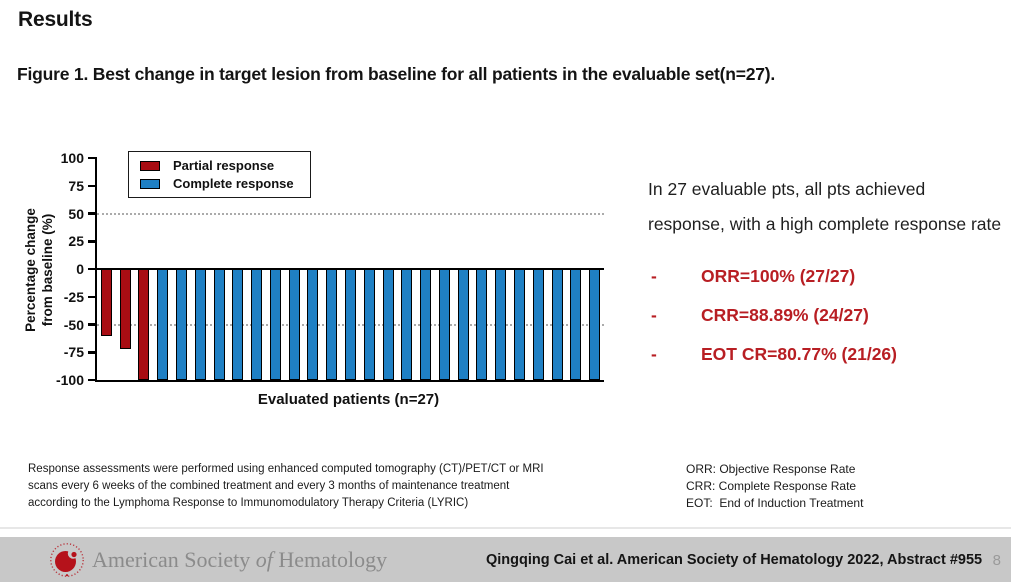 The image size is (1011, 582). What do you see at coordinates (72, 158) in the screenshot?
I see `y-tick-label: 100` at bounding box center [72, 158].